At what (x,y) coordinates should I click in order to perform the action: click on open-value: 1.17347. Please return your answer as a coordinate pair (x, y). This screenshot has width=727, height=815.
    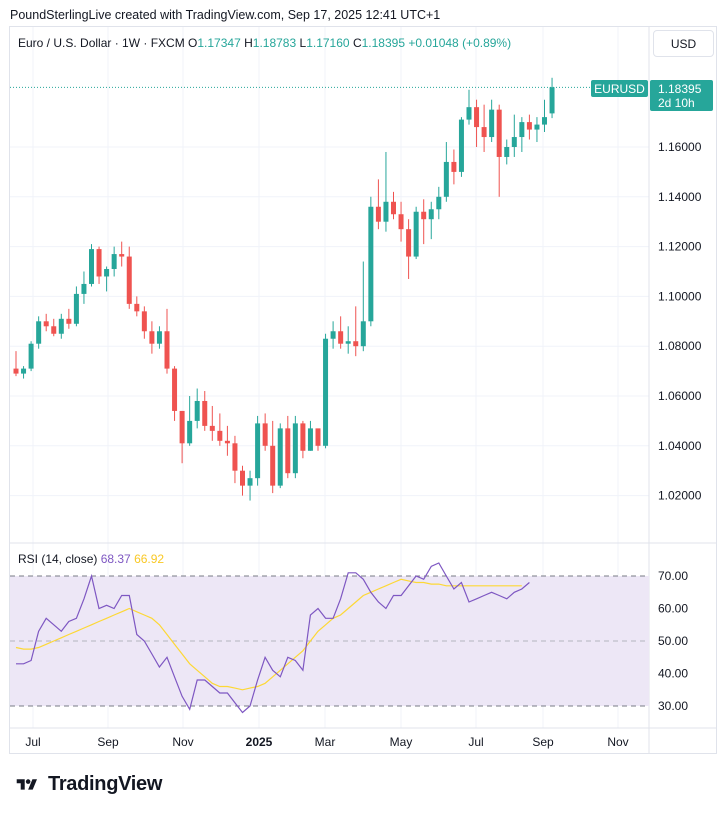
    Looking at the image, I should click on (219, 43).